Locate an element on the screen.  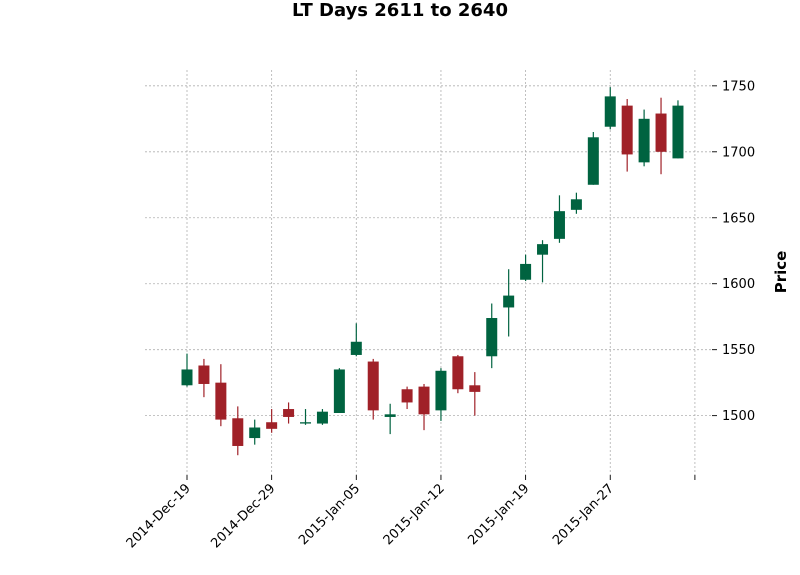
x-tick-label: 2014-Dec-29 is located at coordinates (243, 516).